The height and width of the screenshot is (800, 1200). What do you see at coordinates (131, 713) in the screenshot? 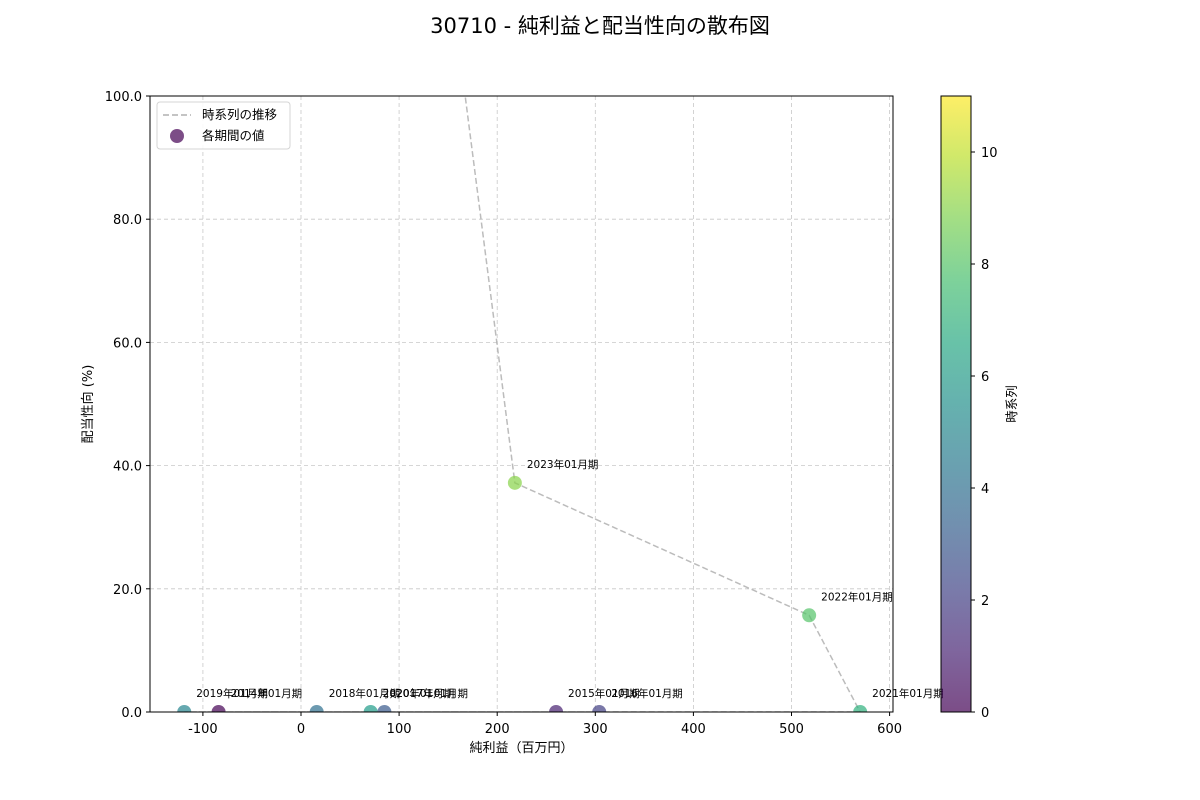
I see `y-tick-label: 0.0` at bounding box center [131, 713].